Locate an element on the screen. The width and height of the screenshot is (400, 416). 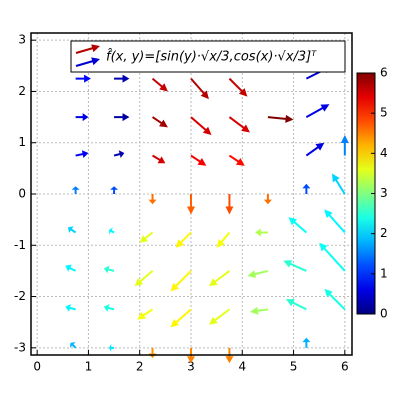
colorbar-tick-label: 6 is located at coordinates (384, 73).